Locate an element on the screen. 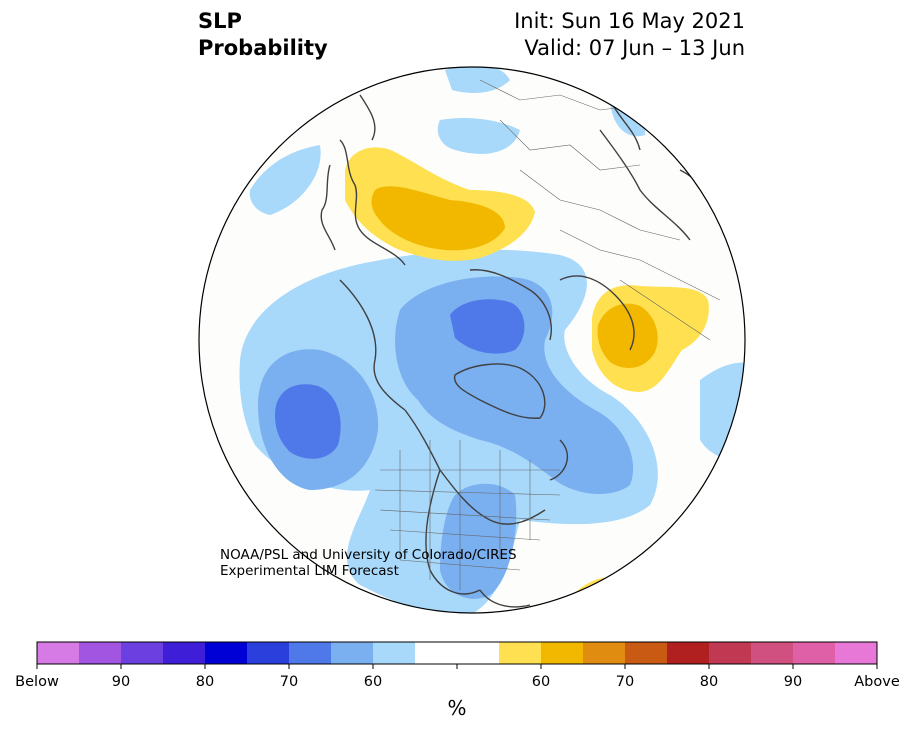 This screenshot has height=732, width=915. colorbar-unit: % is located at coordinates (457, 708).